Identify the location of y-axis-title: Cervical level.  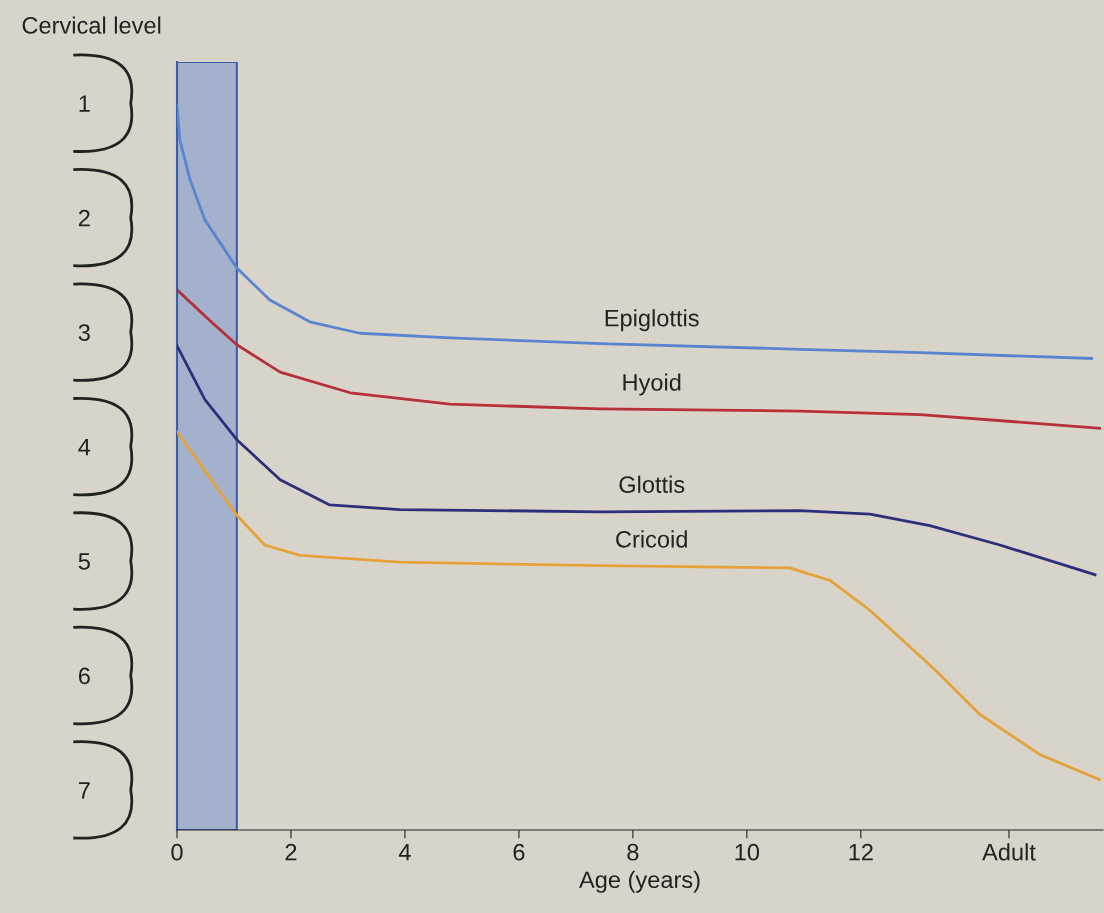
(91, 25).